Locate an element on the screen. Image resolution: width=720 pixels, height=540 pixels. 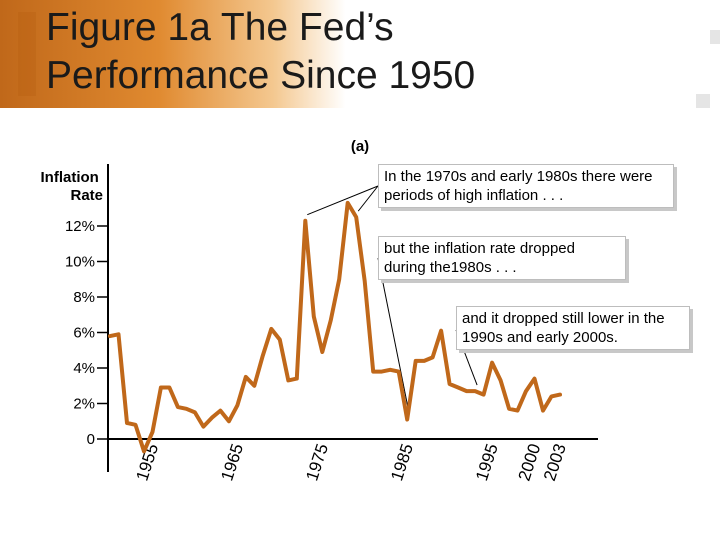
x-tick-label: 1965 is located at coordinates (232, 462).